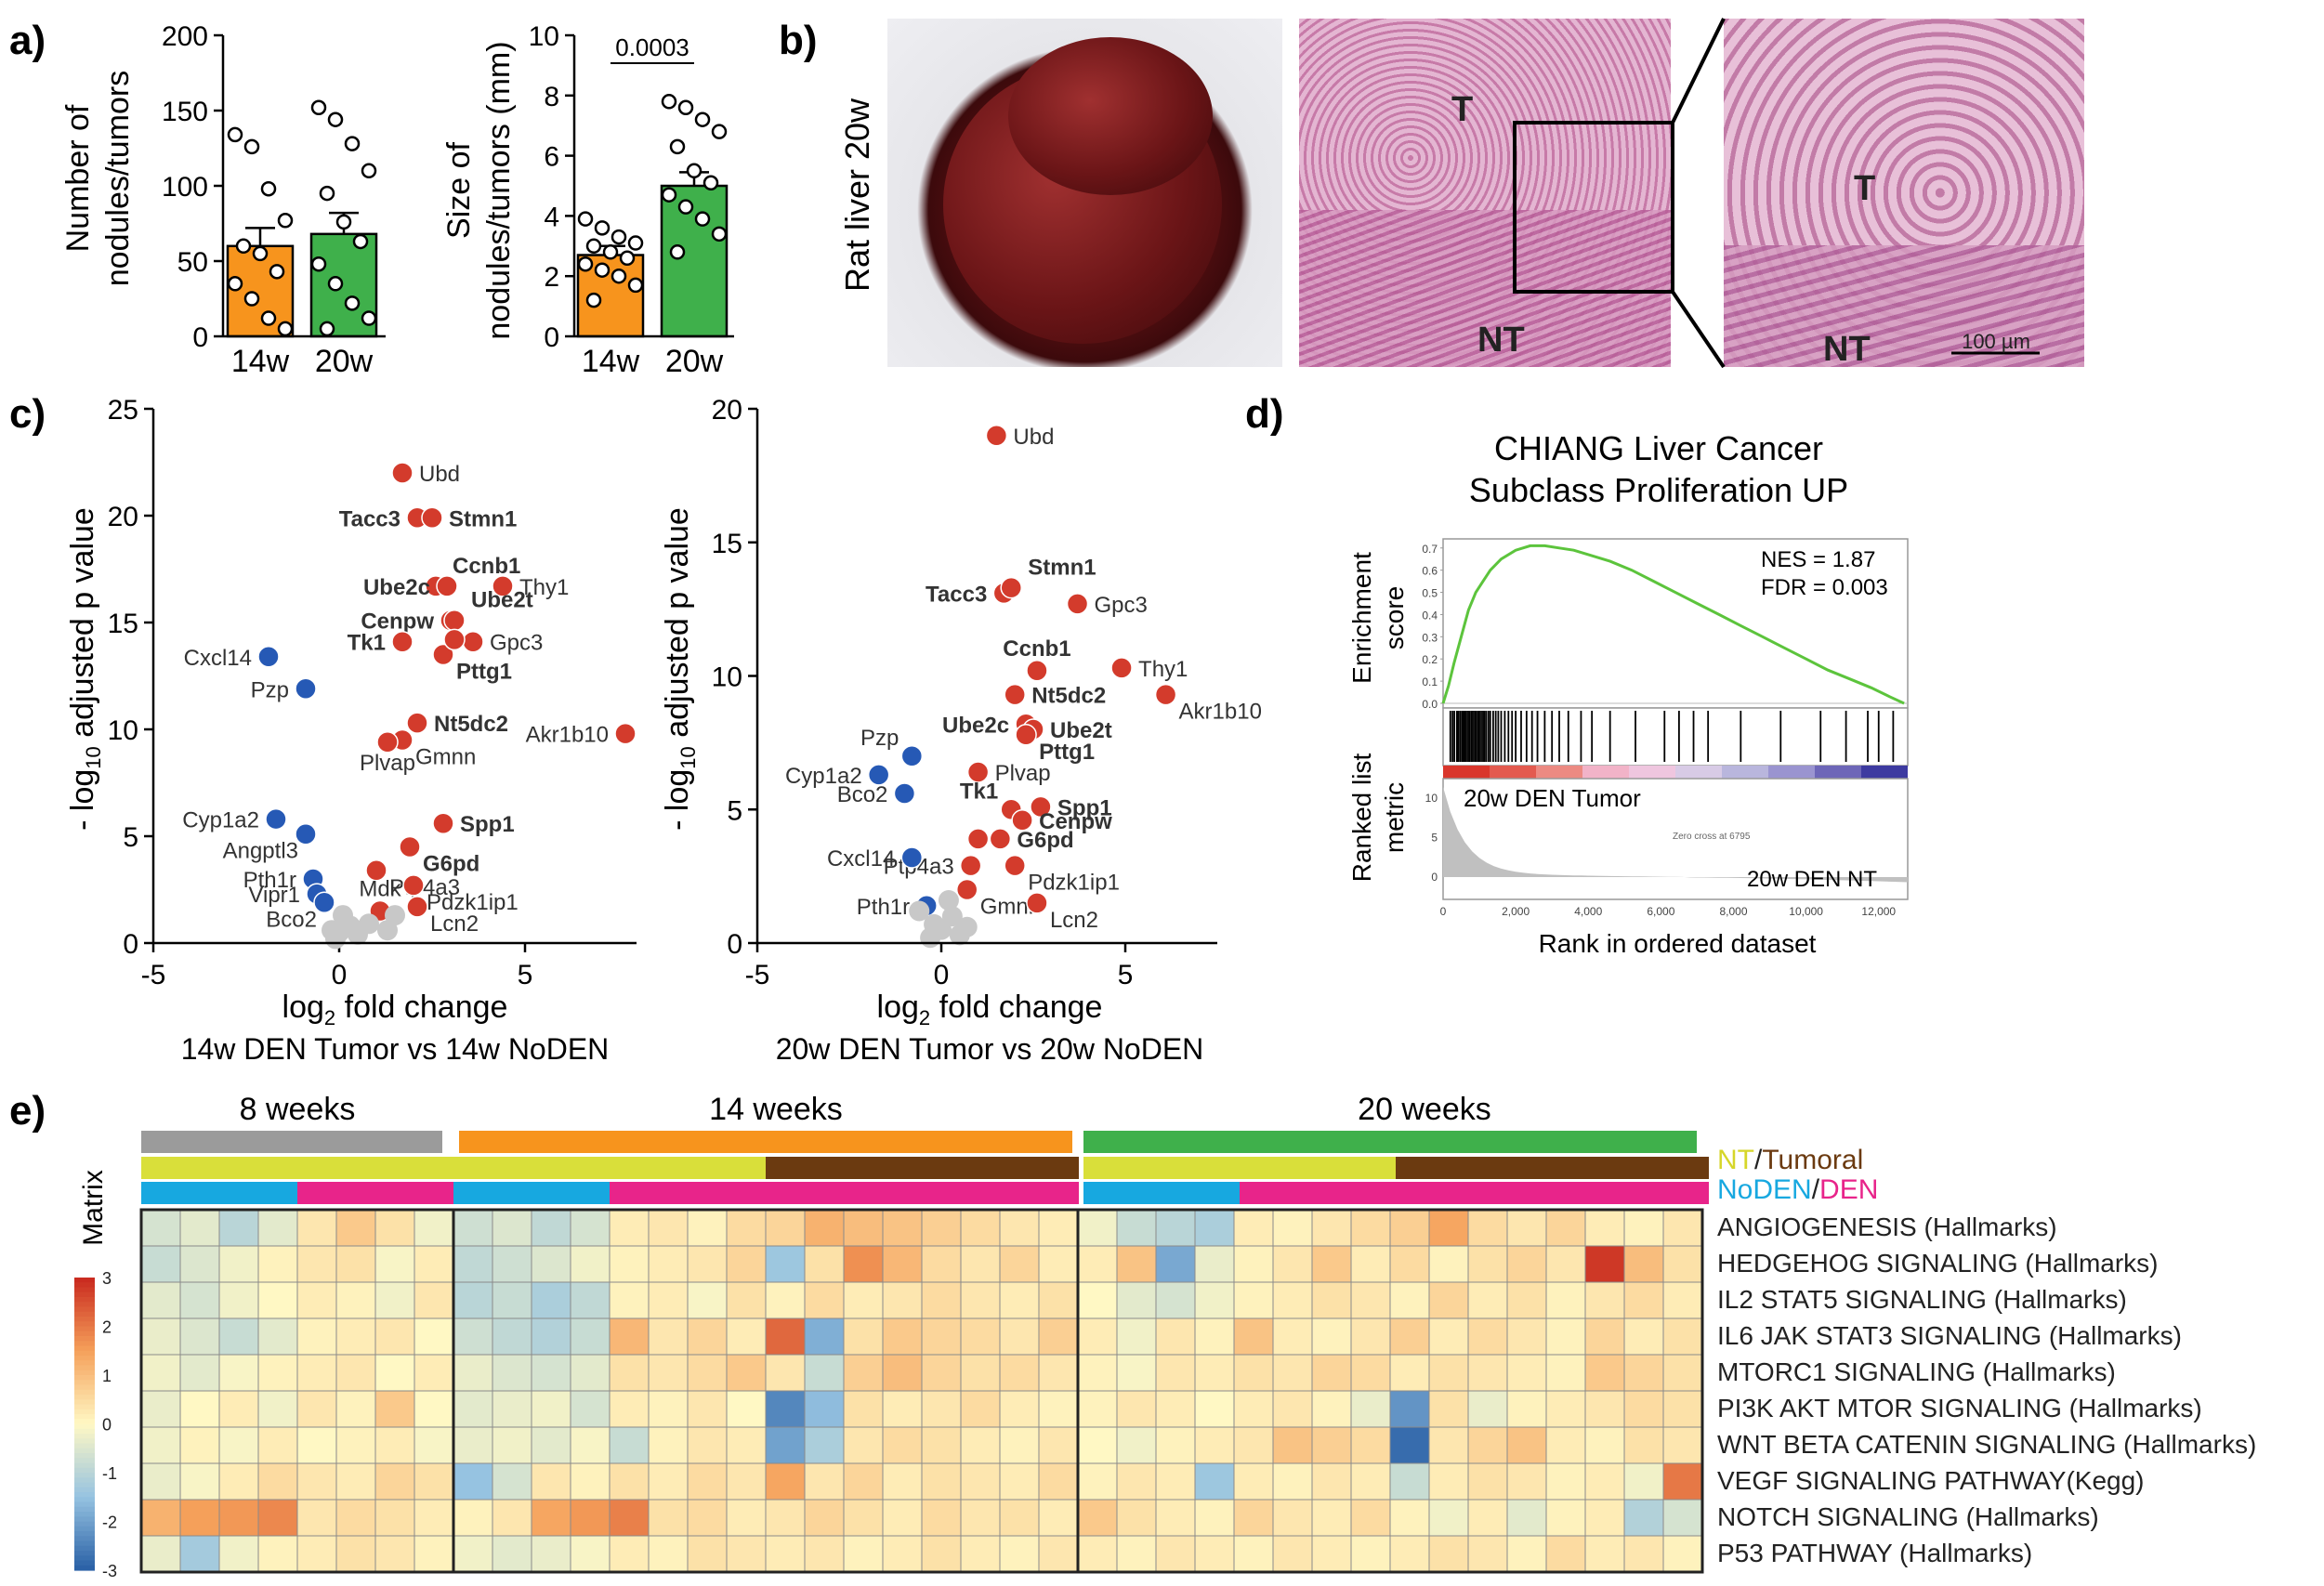  Describe the element at coordinates (1922, 1299) in the screenshot. I see `pathway-label: IL2 STAT5 SIGNALING (Hallmarks)` at that location.